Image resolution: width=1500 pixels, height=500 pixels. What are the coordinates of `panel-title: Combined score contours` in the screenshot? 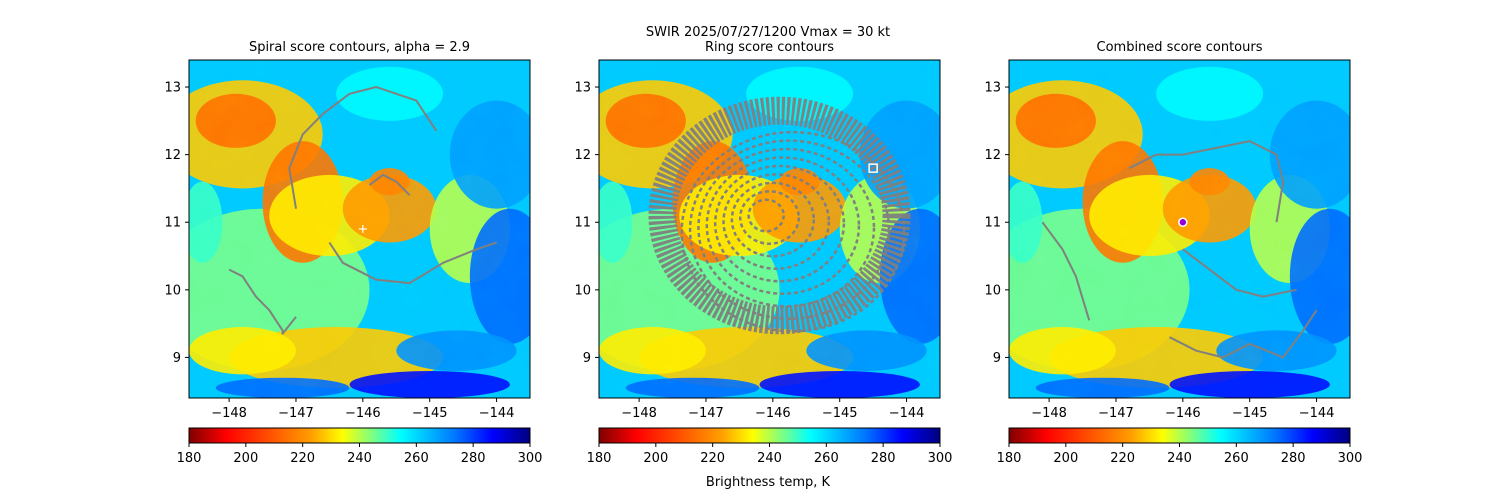 It's located at (1180, 47).